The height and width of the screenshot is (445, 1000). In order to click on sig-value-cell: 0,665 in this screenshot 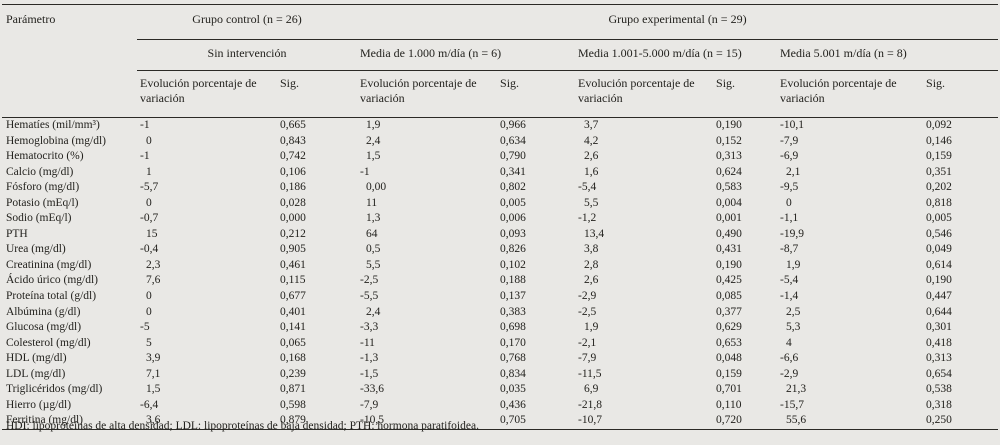, I will do `click(317, 125)`.